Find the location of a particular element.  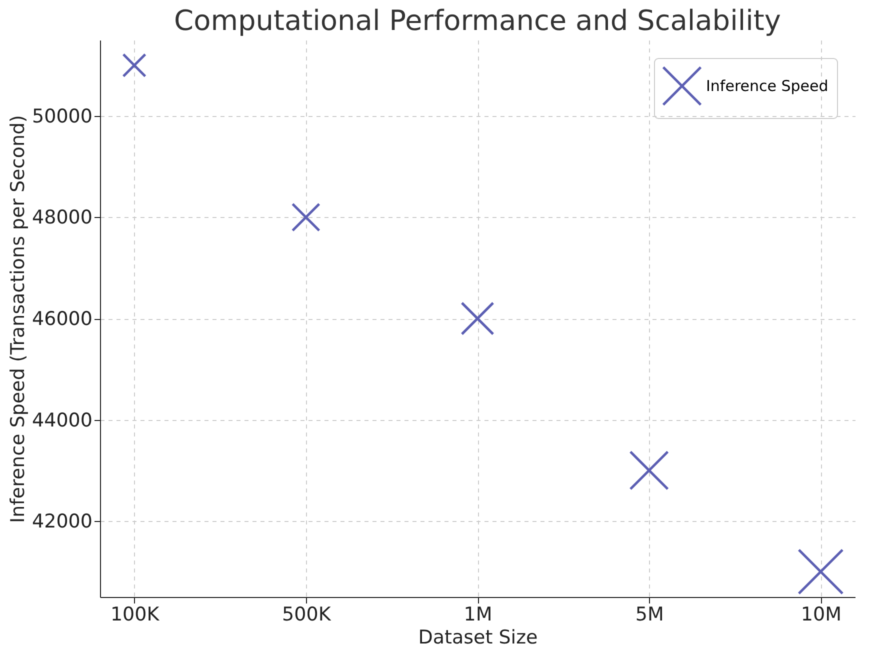

x-tick-label: 100K is located at coordinates (135, 615).